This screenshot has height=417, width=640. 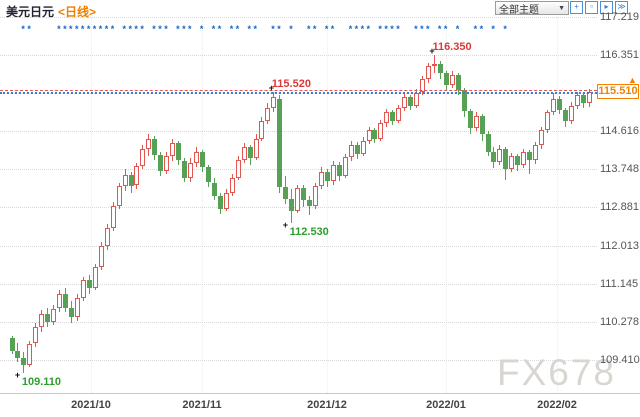 I want to click on y-axis-label: 112.881, so click(x=619, y=207).